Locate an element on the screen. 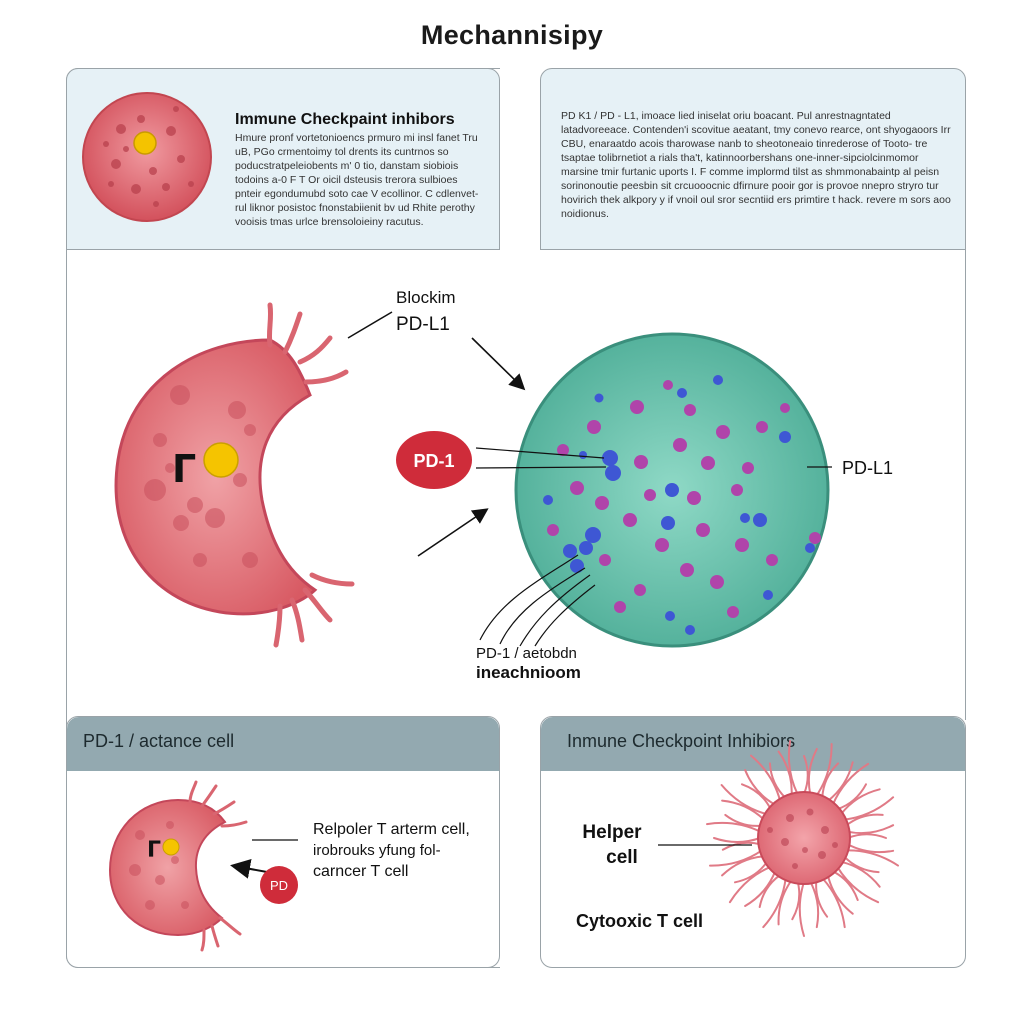 This screenshot has width=1024, height=1024. tumor-cell is located at coordinates (672, 490).